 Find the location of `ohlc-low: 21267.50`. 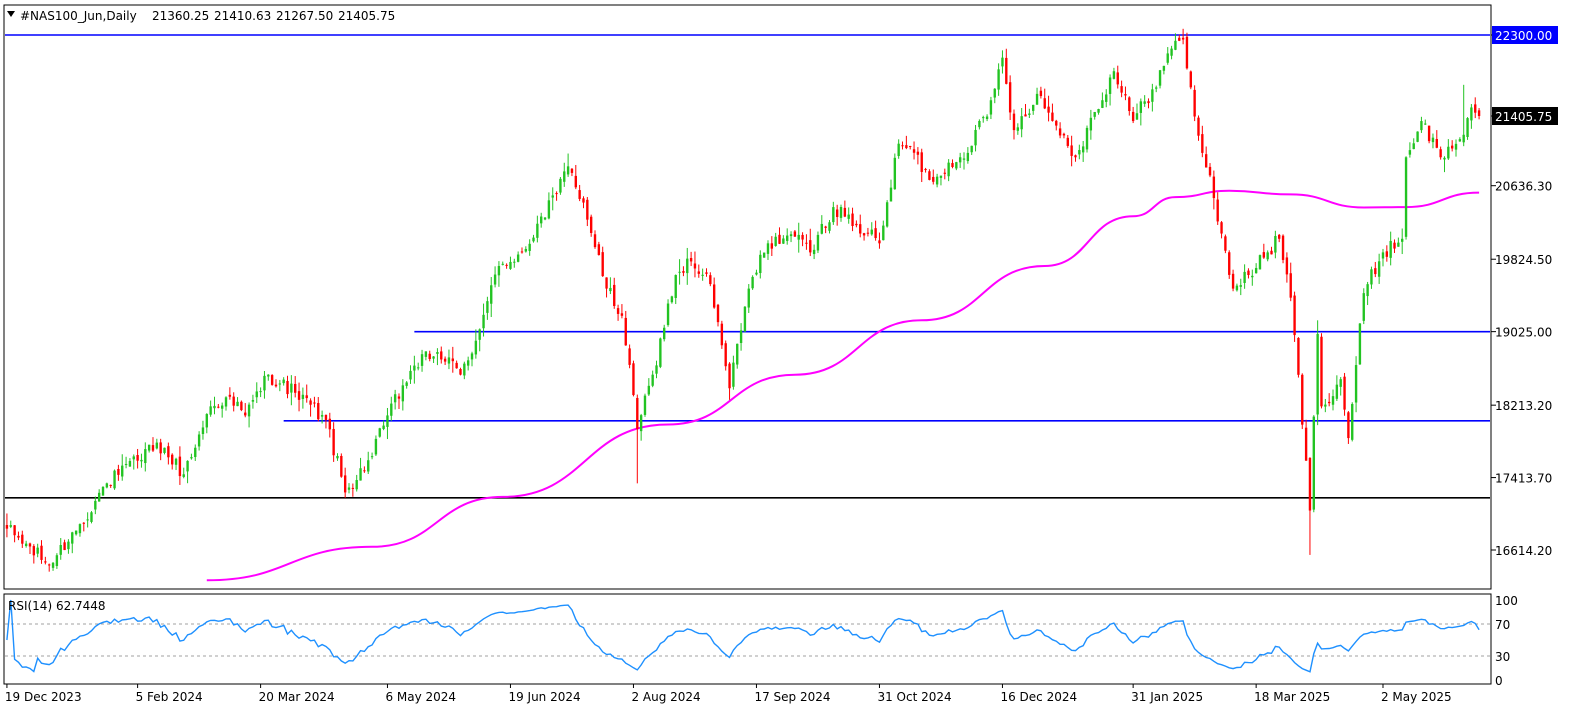

ohlc-low: 21267.50 is located at coordinates (304, 16).